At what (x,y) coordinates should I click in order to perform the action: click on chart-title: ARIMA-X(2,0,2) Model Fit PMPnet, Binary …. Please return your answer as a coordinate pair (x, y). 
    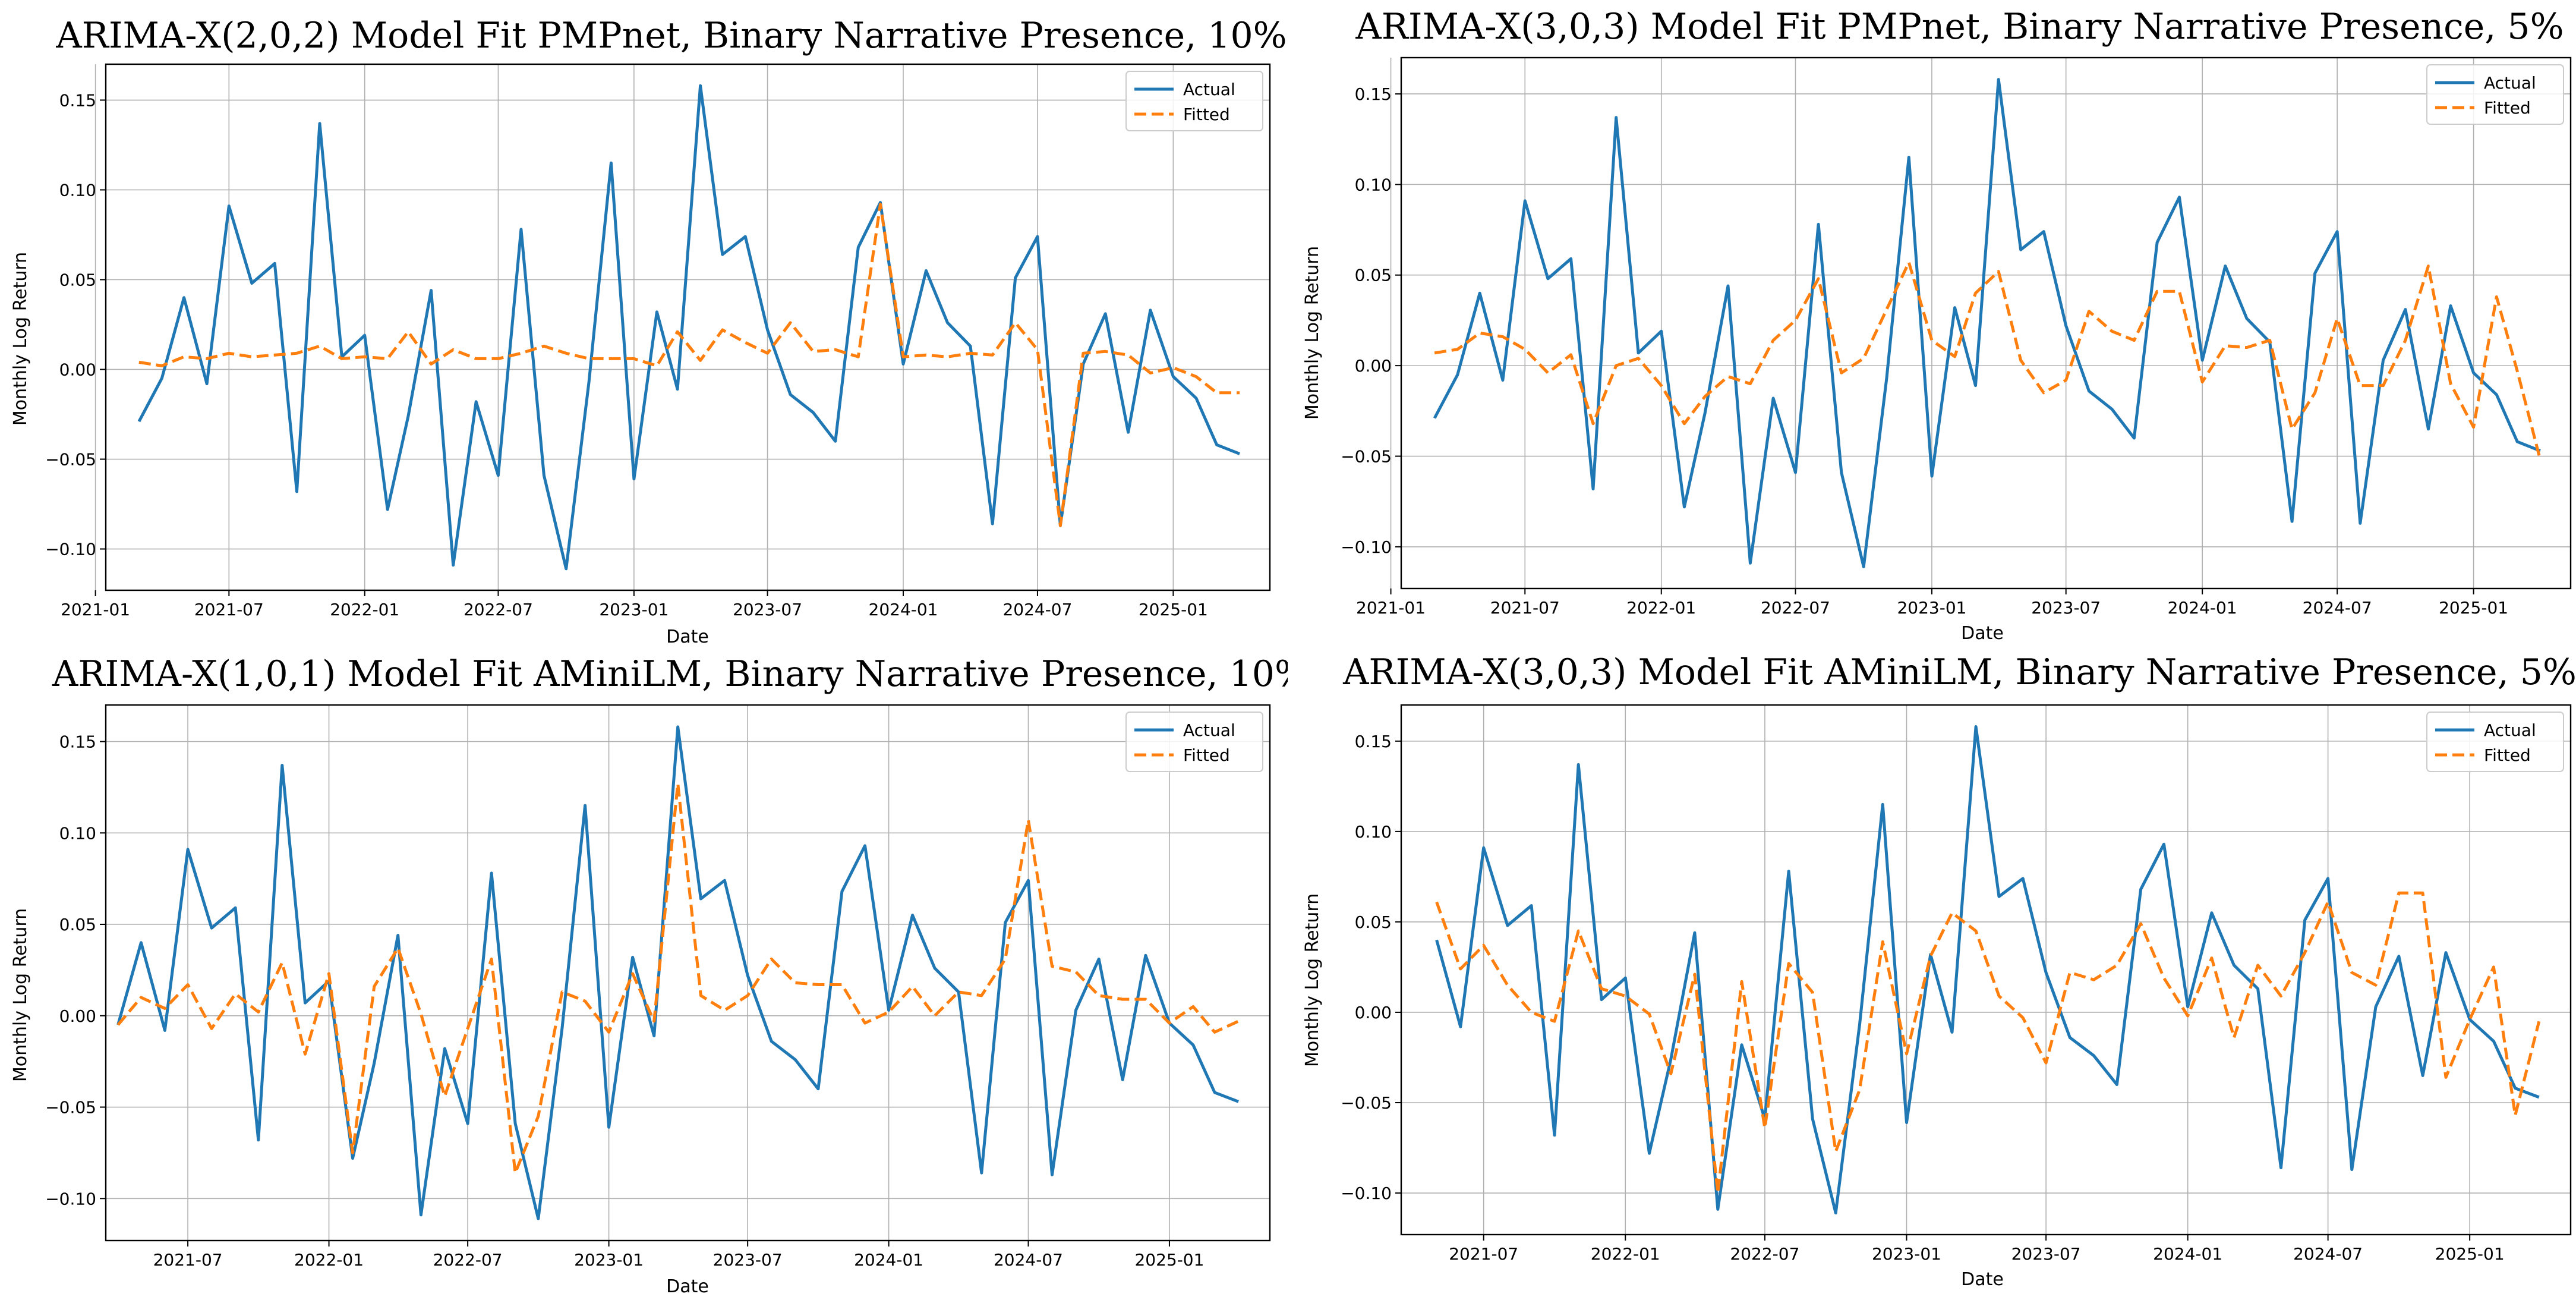
    Looking at the image, I should click on (671, 35).